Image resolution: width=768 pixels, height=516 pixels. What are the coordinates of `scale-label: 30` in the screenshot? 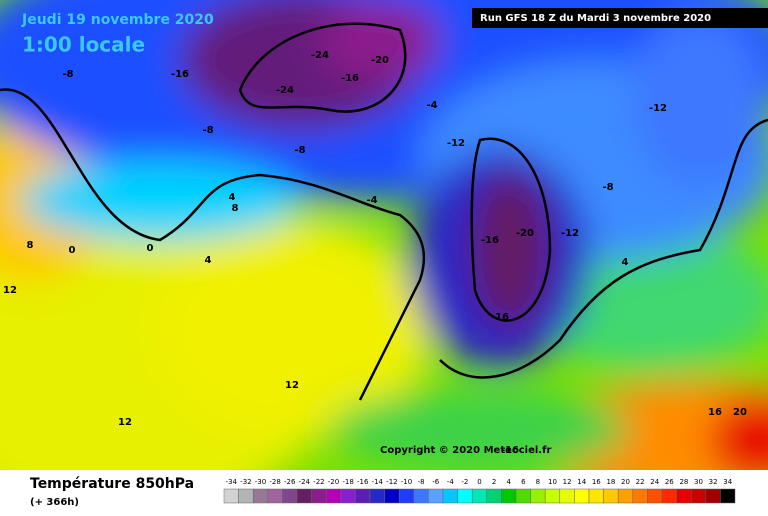 It's located at (698, 482).